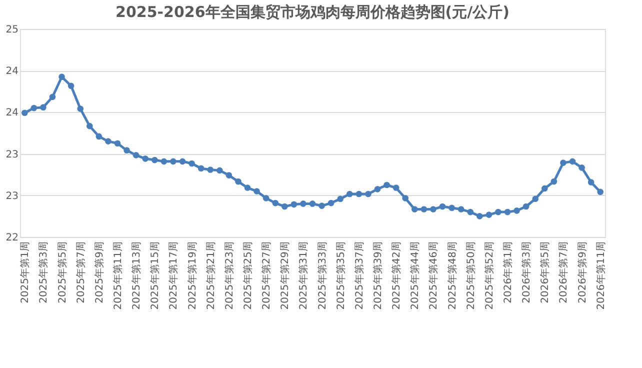 Image resolution: width=642 pixels, height=368 pixels. I want to click on x-tick-label: 2025年第3周, so click(44, 273).